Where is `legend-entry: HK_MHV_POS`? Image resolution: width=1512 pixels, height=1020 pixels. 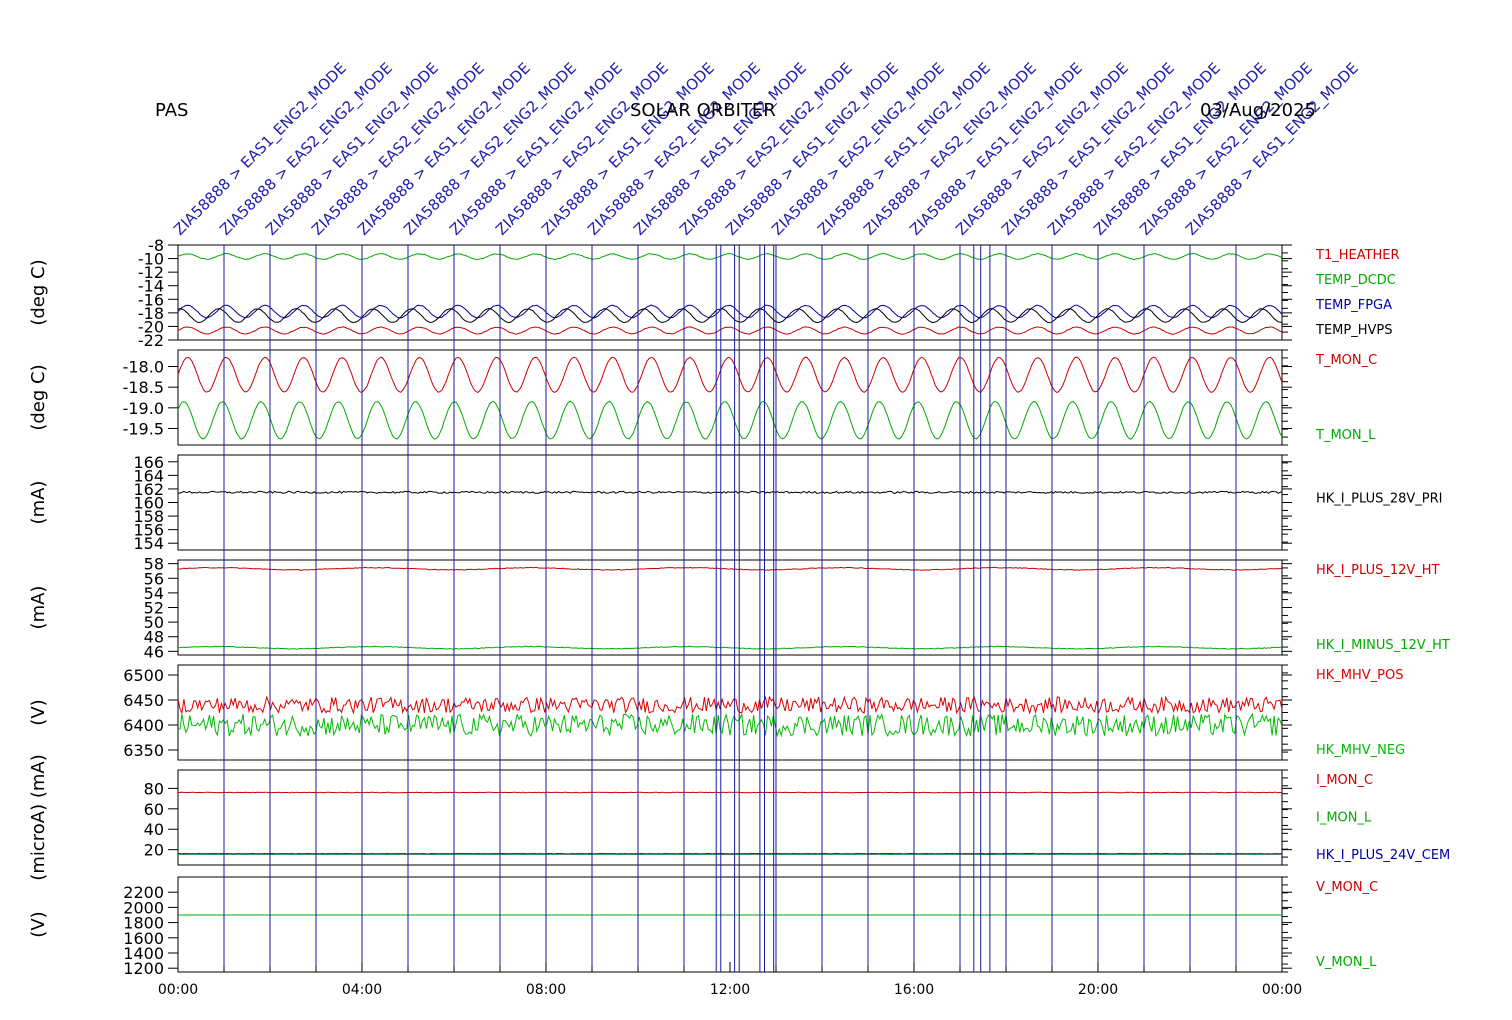
legend-entry: HK_MHV_POS is located at coordinates (1360, 675).